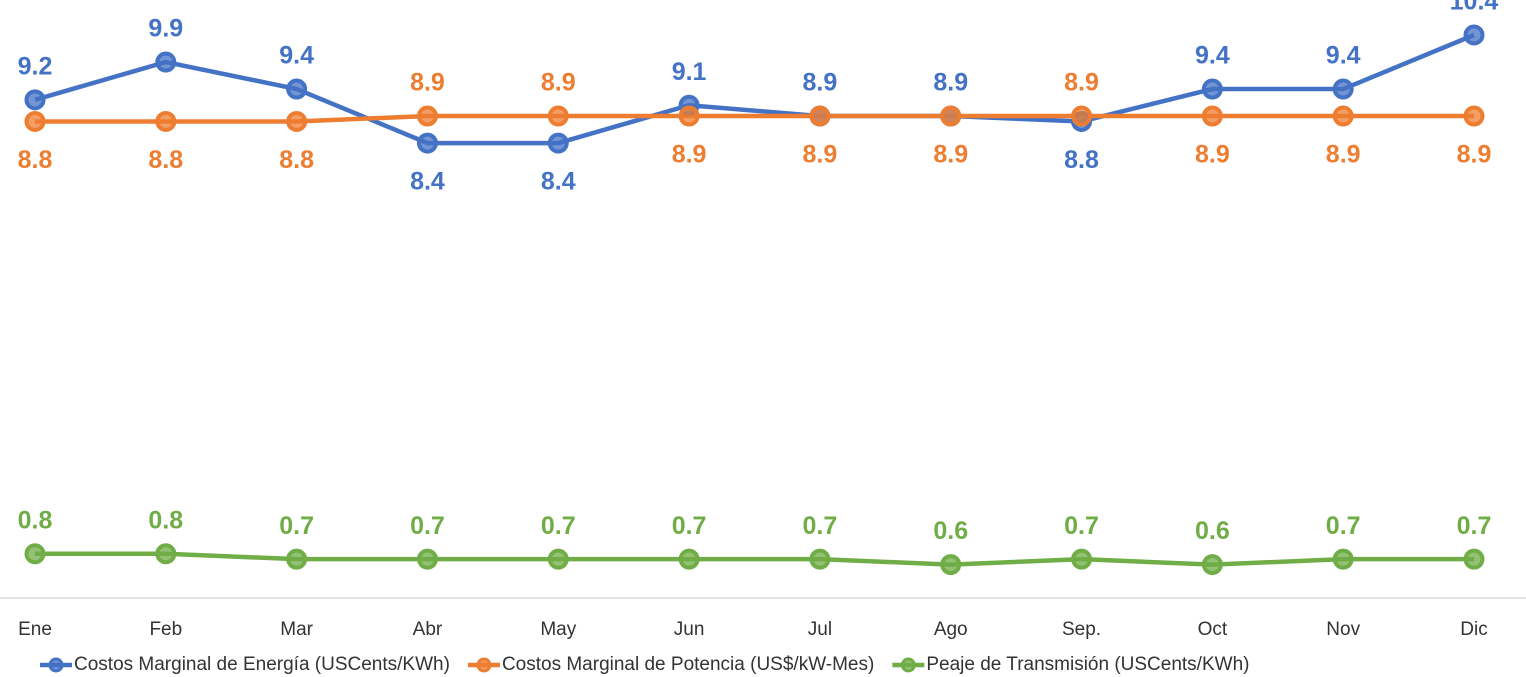 The width and height of the screenshot is (1526, 677). What do you see at coordinates (689, 629) in the screenshot?
I see `x-tick-label: Jun` at bounding box center [689, 629].